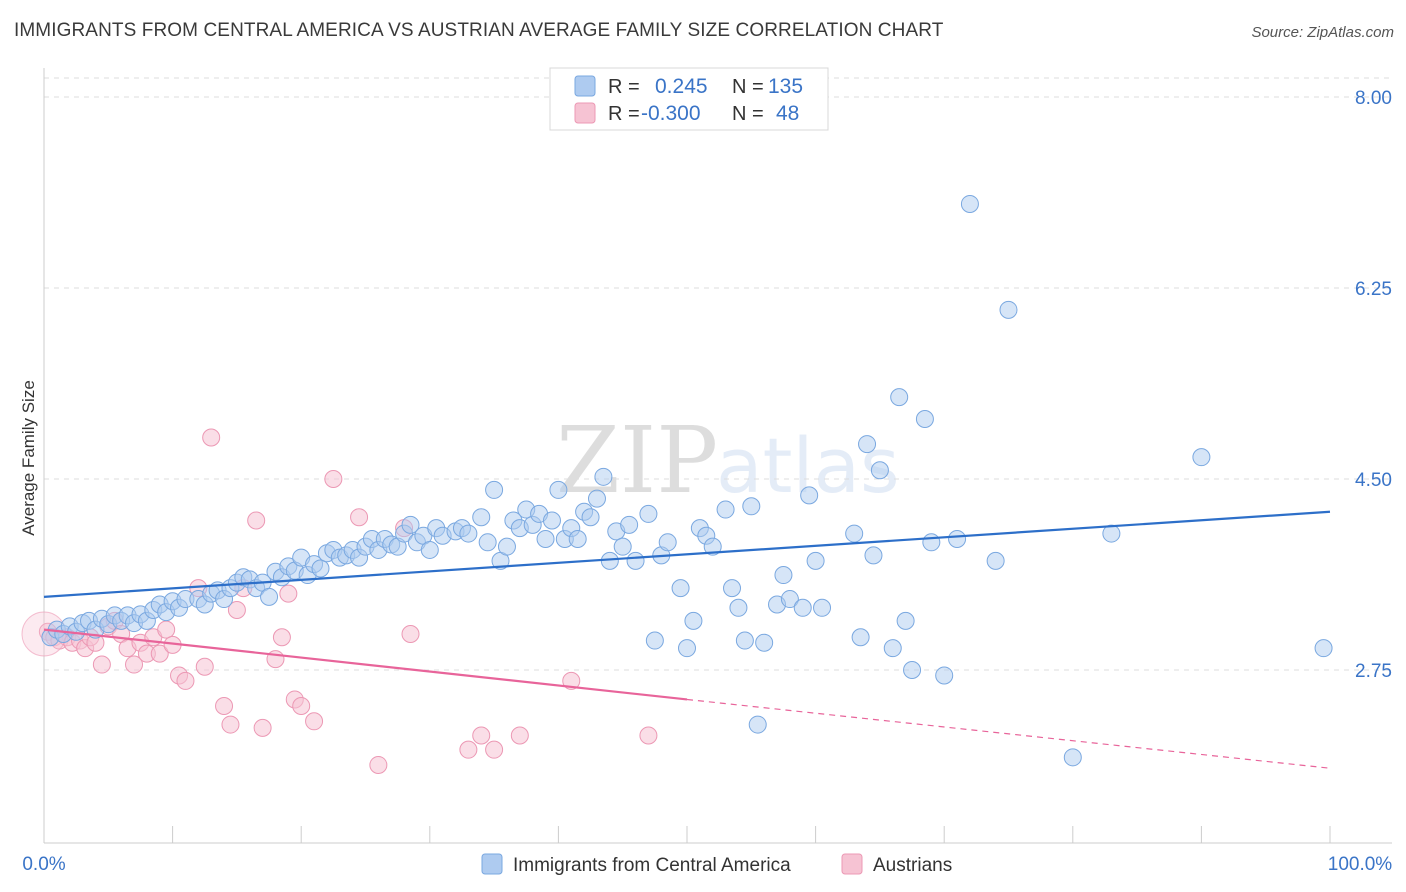 This screenshot has height=892, width=1406. I want to click on x-axis-ticks, so click(687, 834).